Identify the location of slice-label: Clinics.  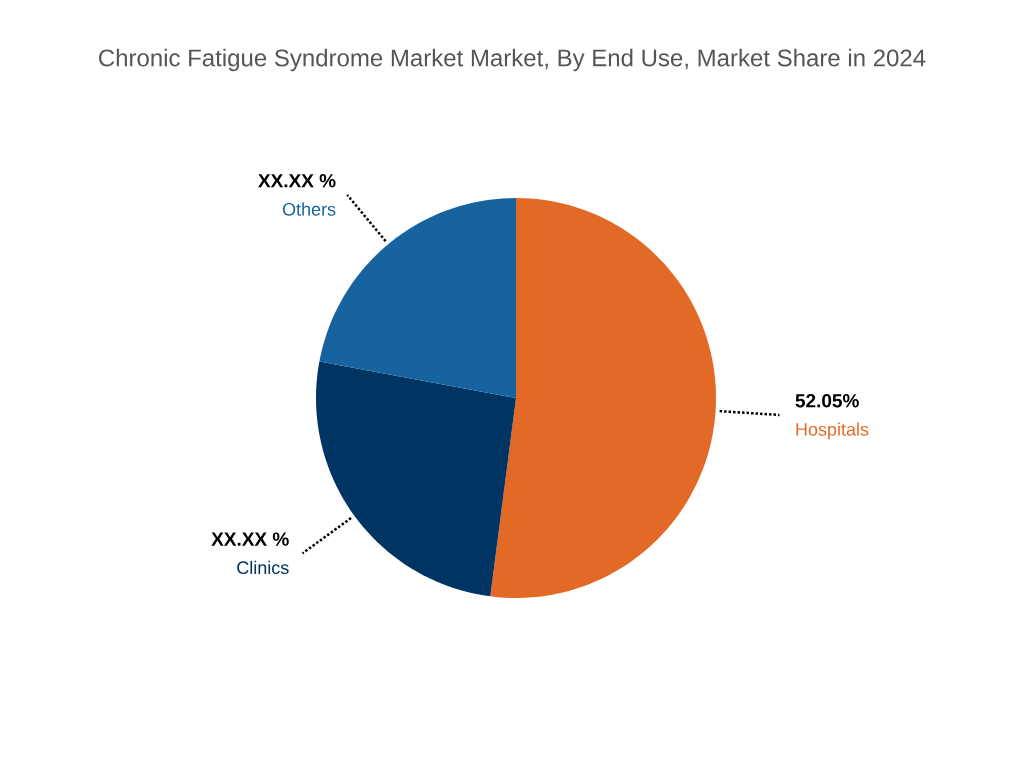
(263, 567).